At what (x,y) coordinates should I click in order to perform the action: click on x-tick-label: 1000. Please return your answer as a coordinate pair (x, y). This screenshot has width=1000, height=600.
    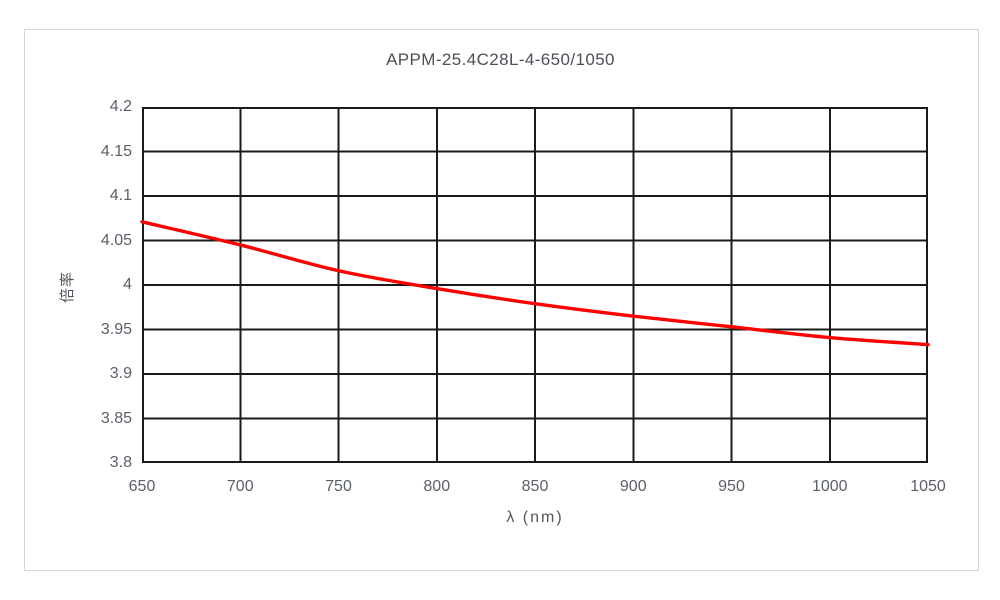
    Looking at the image, I should click on (829, 486).